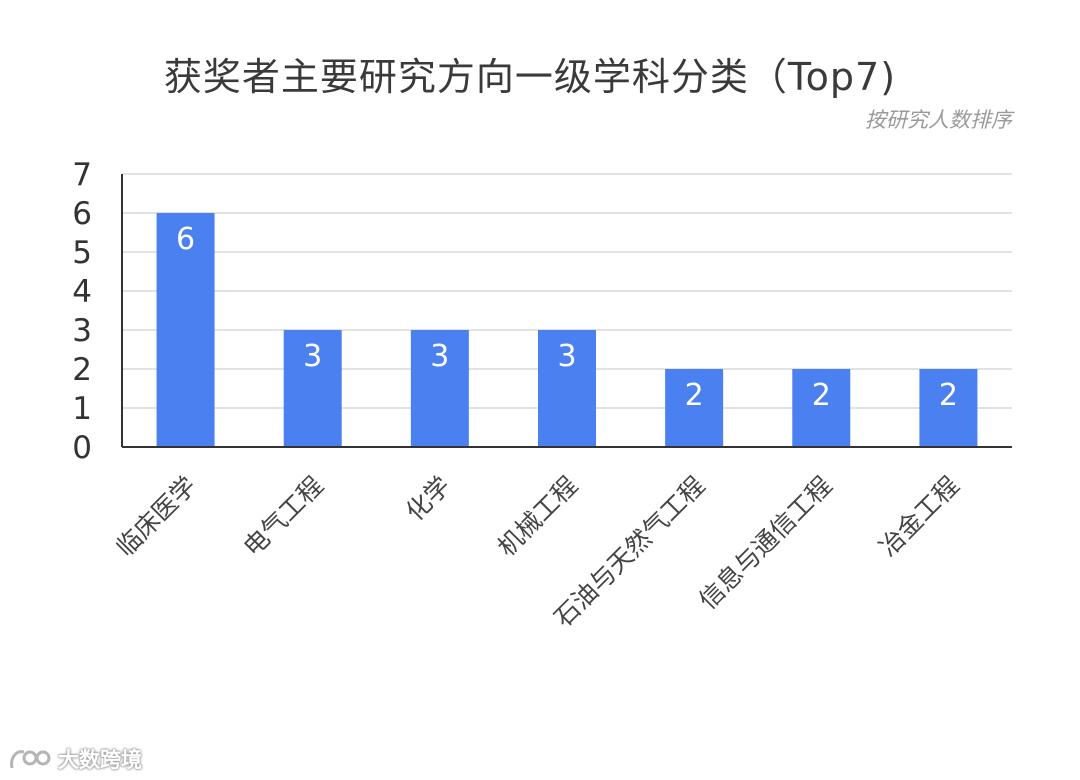 This screenshot has width=1080, height=780. I want to click on watermark: 大数跨境, so click(75, 759).